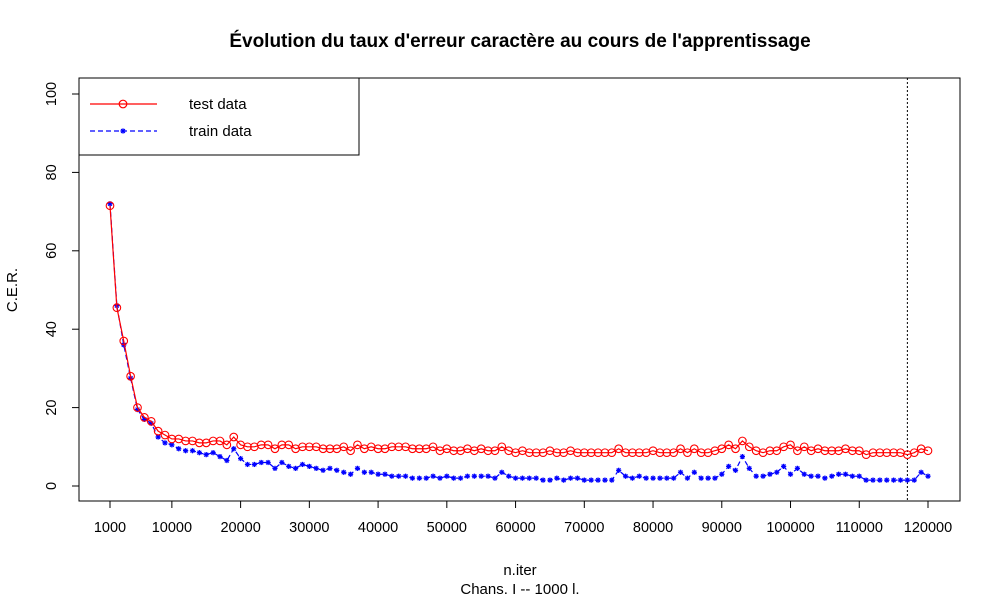 This screenshot has width=1000, height=600. Describe the element at coordinates (240, 528) in the screenshot. I see `x-tick-label: 20000` at that location.